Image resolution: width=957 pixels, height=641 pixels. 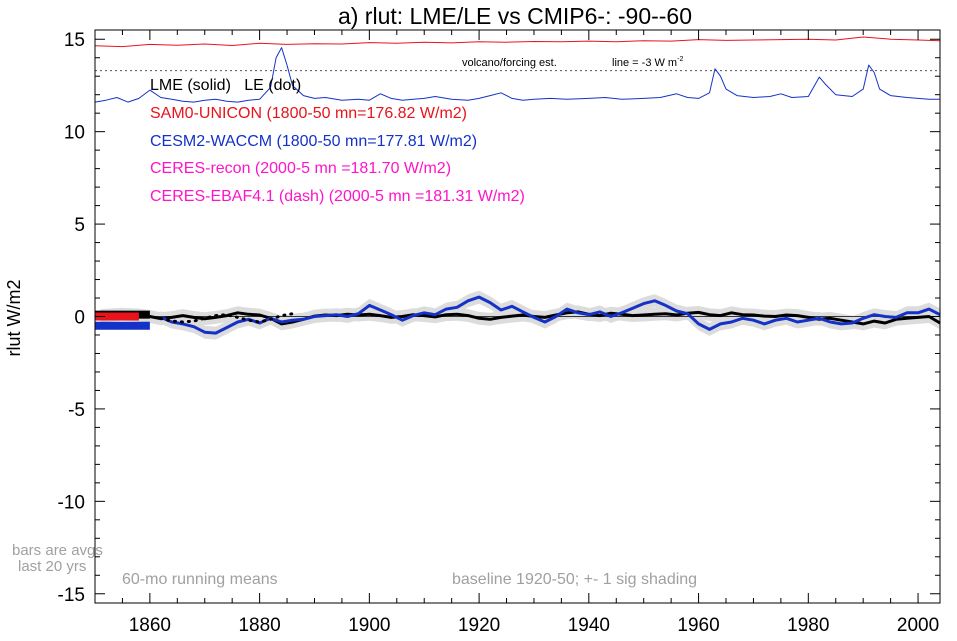 I want to click on y-tick-label: 15, so click(x=74, y=40).